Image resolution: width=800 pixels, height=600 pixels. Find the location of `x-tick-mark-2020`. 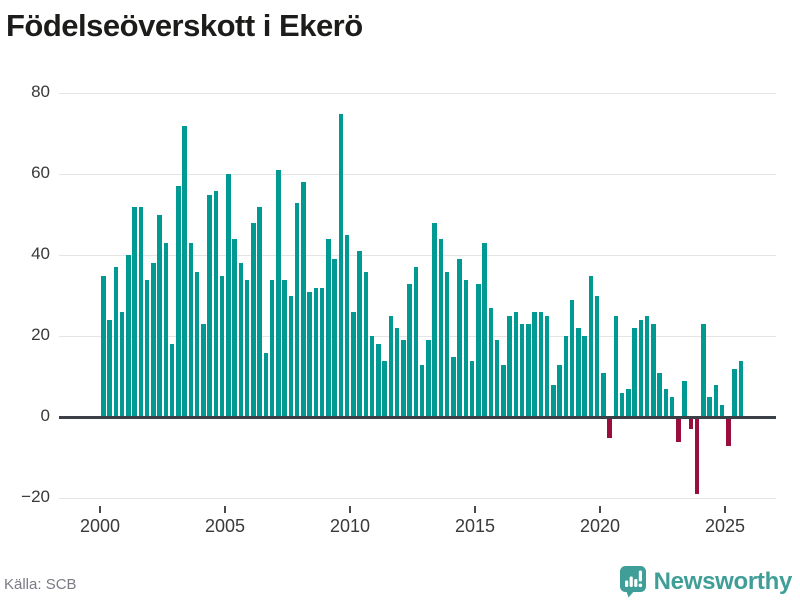

x-tick-mark-2020 is located at coordinates (600, 509).